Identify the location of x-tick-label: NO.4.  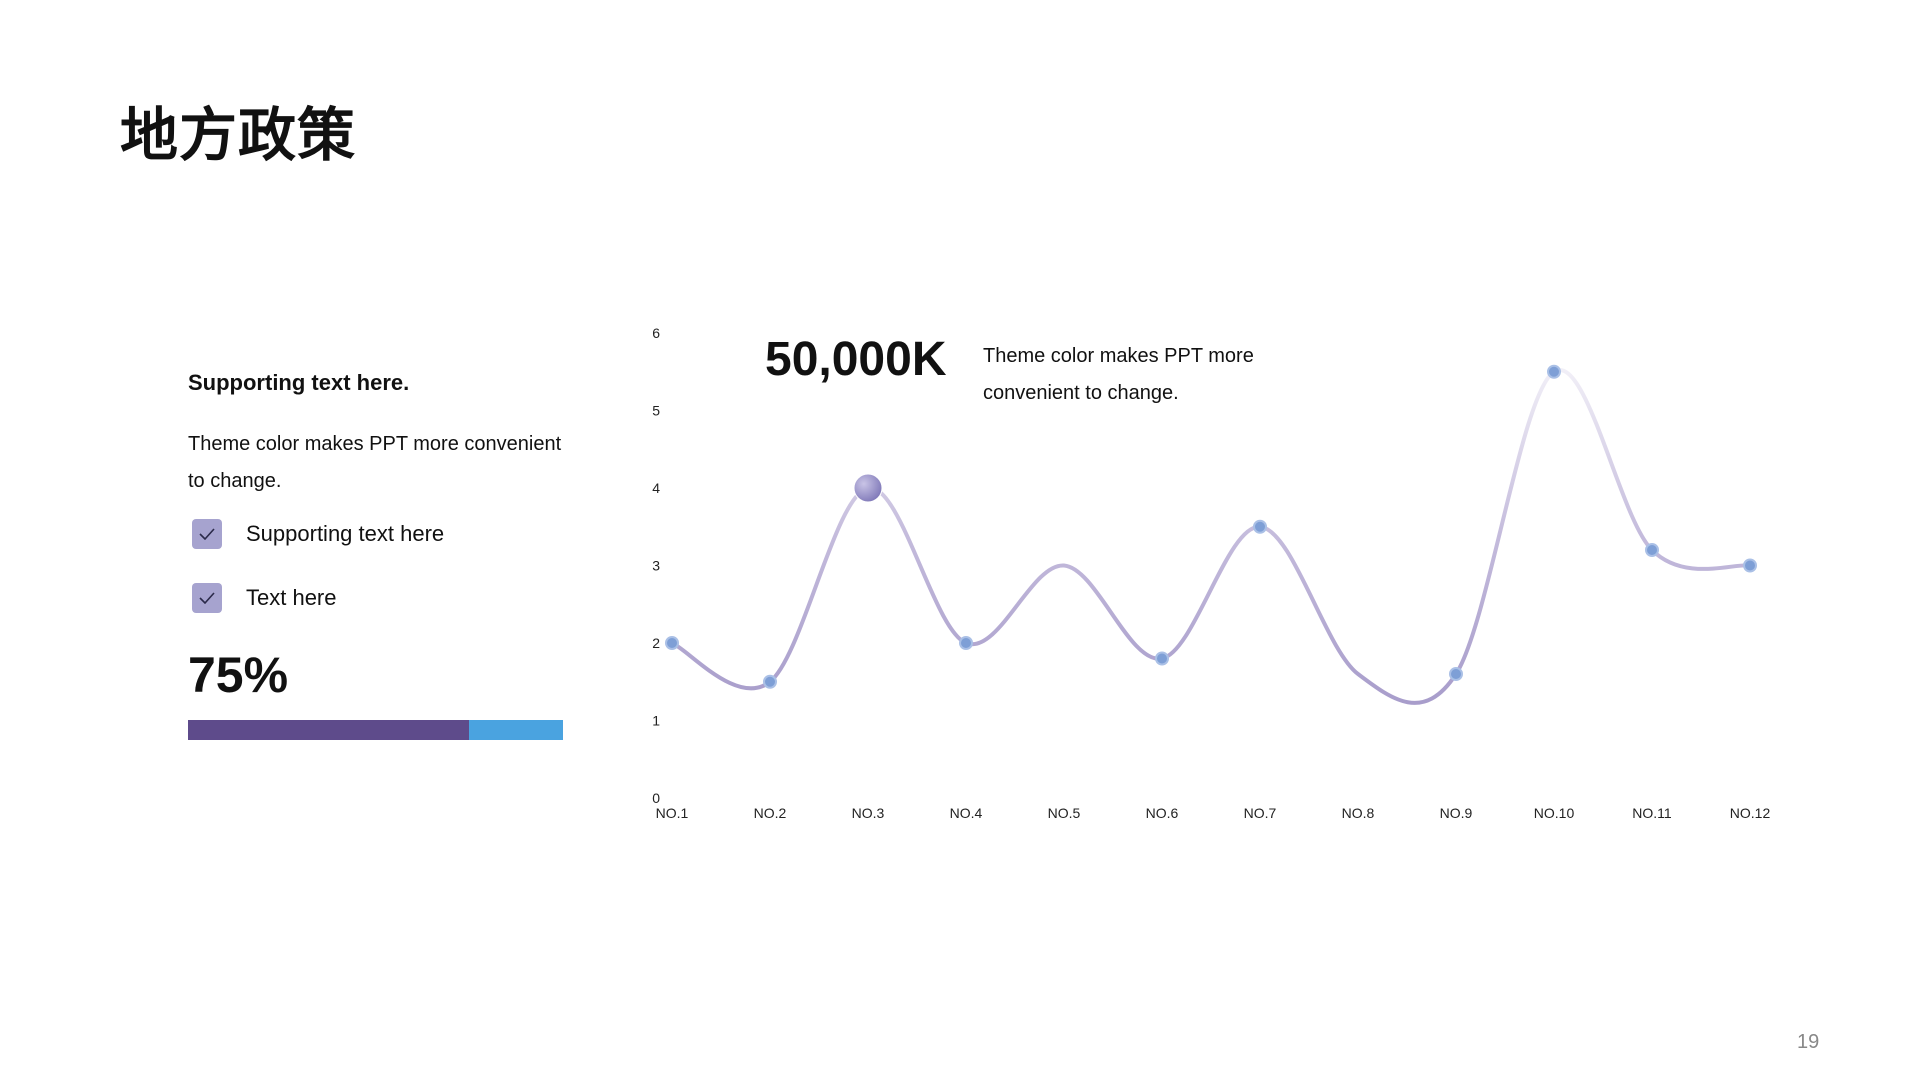
(966, 813).